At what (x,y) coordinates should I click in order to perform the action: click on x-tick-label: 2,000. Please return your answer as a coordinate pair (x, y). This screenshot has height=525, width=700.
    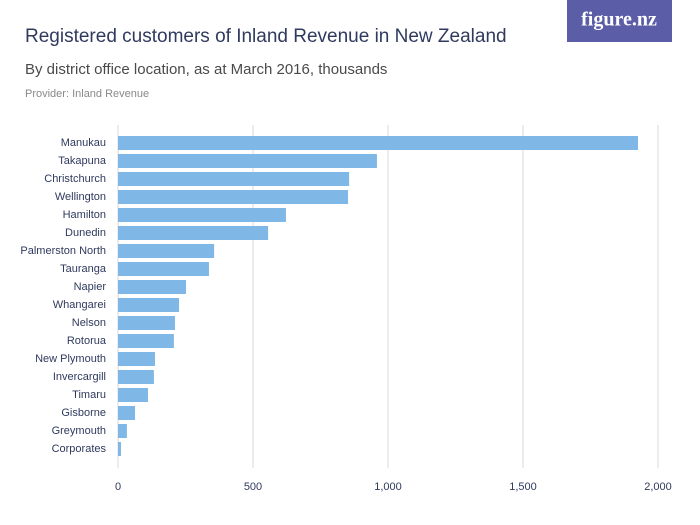
    Looking at the image, I should click on (658, 487).